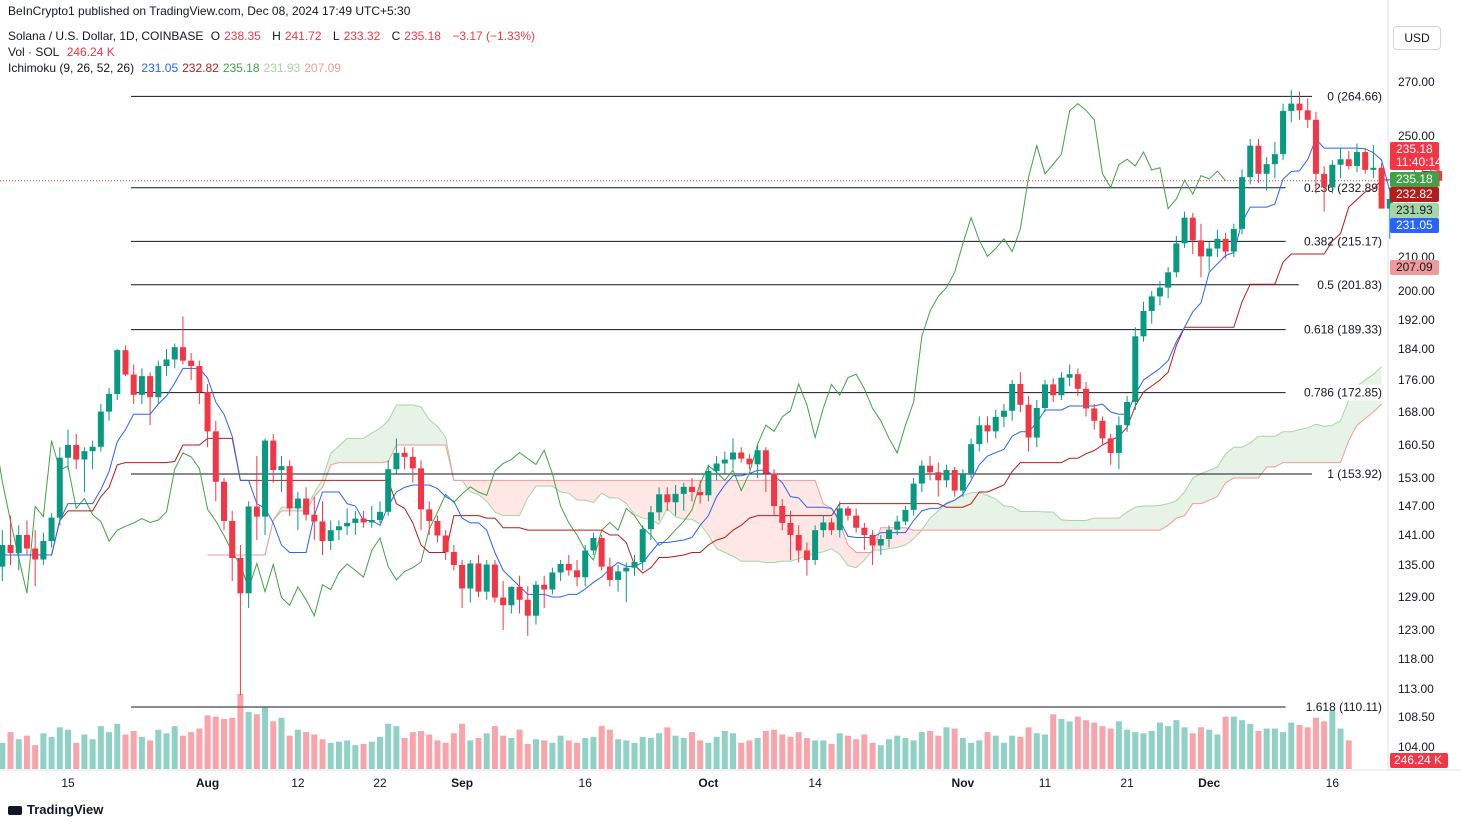  I want to click on ohlc-close: C 235.18, so click(416, 36).